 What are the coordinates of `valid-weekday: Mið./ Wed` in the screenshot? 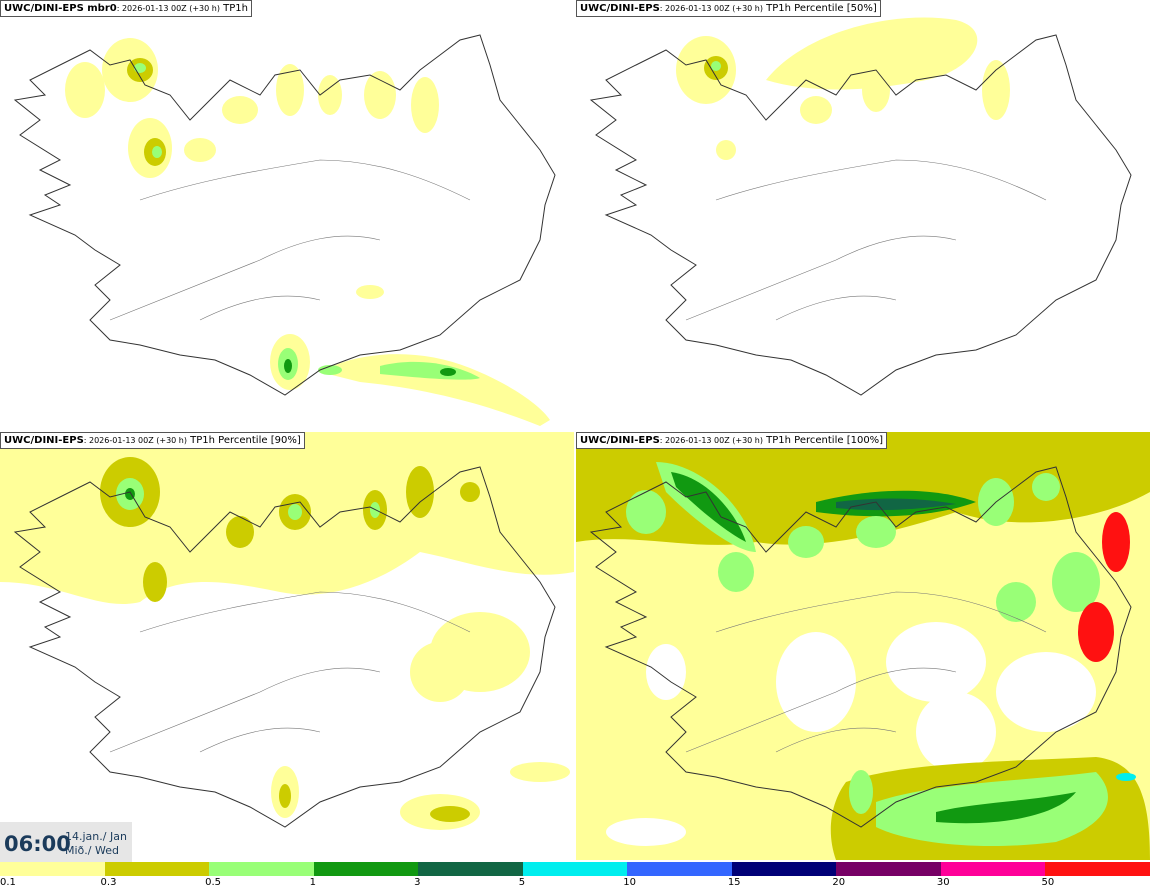 It's located at (92, 850).